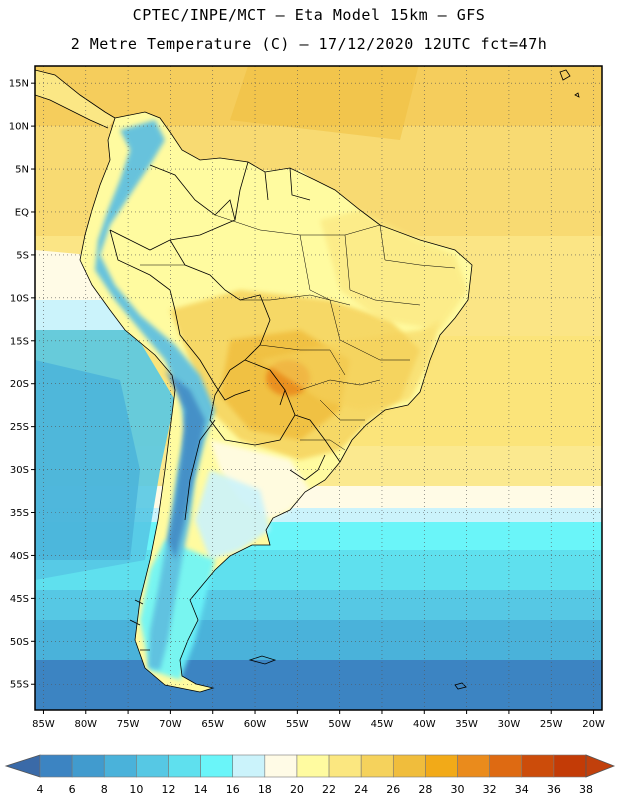  What do you see at coordinates (554, 789) in the screenshot?
I see `colorbar-label: 36` at bounding box center [554, 789].